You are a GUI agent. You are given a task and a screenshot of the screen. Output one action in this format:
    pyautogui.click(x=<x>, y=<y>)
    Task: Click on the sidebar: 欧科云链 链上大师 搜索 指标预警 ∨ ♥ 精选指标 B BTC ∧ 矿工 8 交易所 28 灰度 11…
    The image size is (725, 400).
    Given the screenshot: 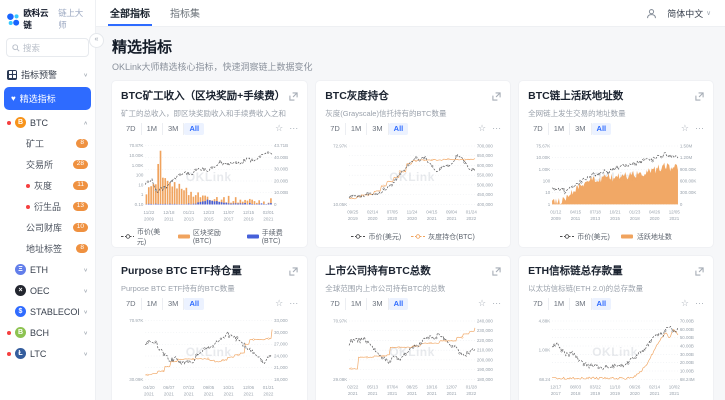 What is the action you would take?
    pyautogui.click(x=48, y=200)
    